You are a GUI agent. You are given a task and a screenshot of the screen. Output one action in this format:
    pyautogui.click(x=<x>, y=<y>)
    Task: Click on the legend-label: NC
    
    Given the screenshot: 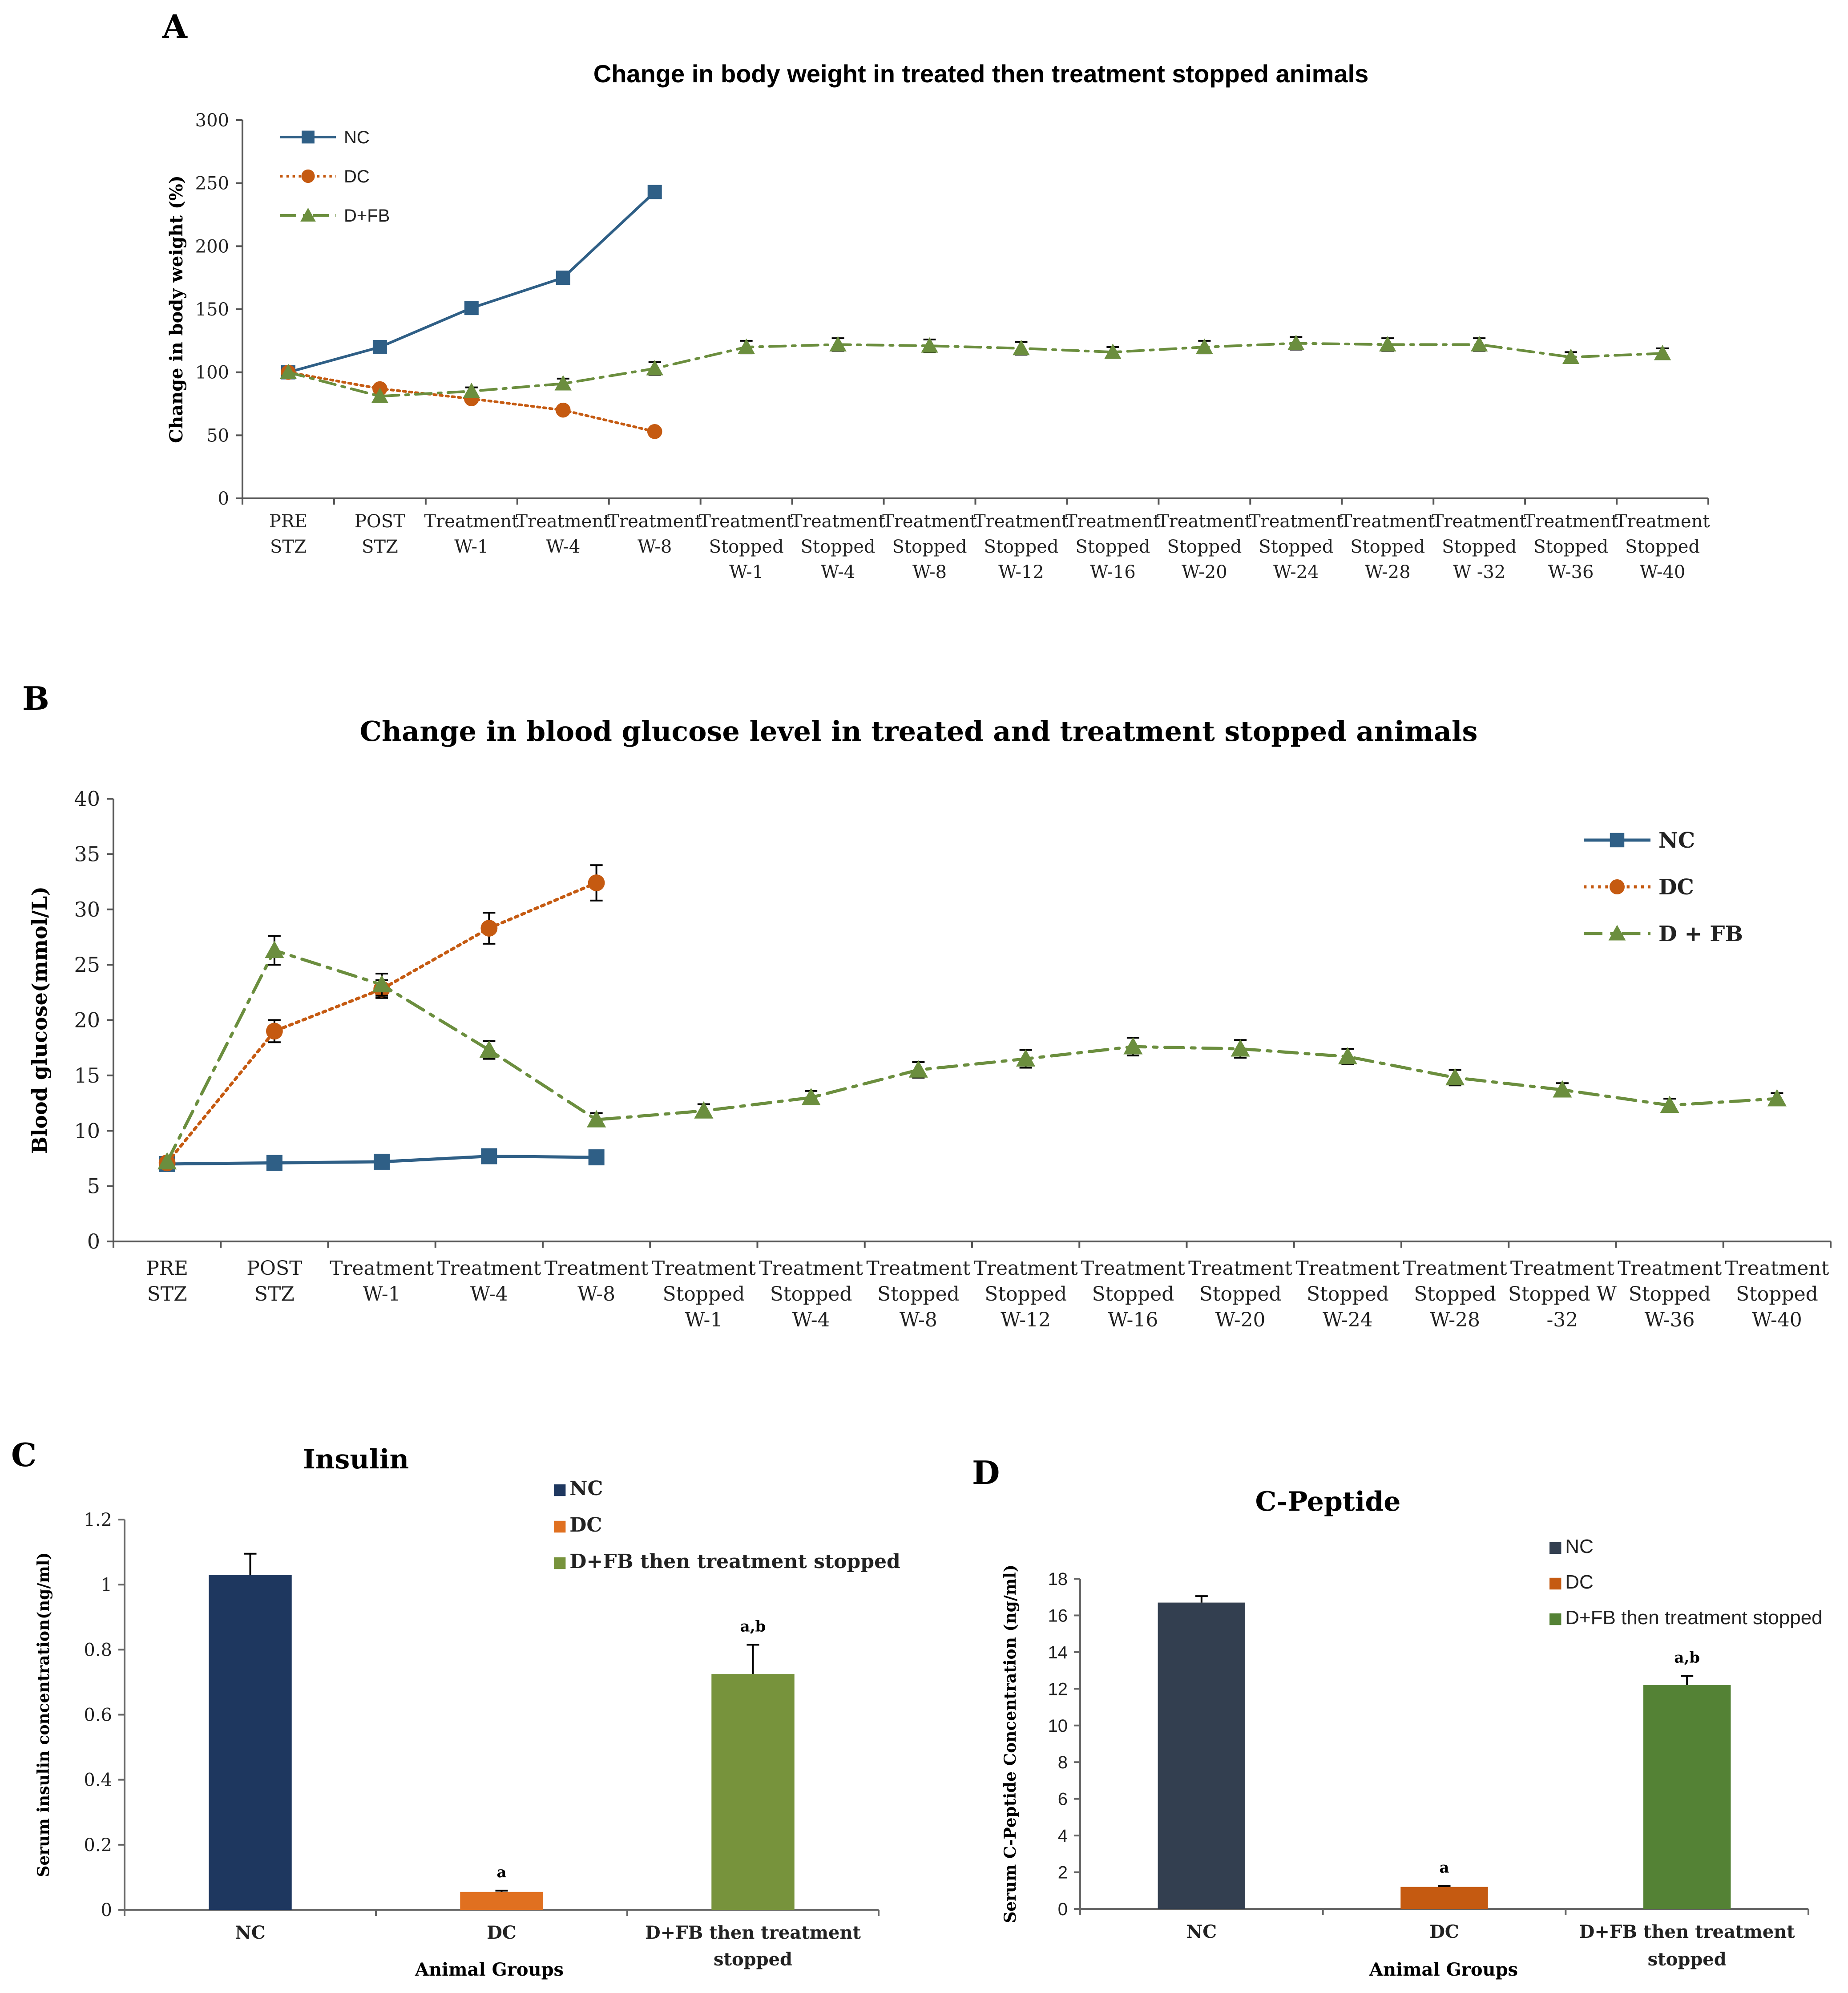 What is the action you would take?
    pyautogui.click(x=357, y=137)
    